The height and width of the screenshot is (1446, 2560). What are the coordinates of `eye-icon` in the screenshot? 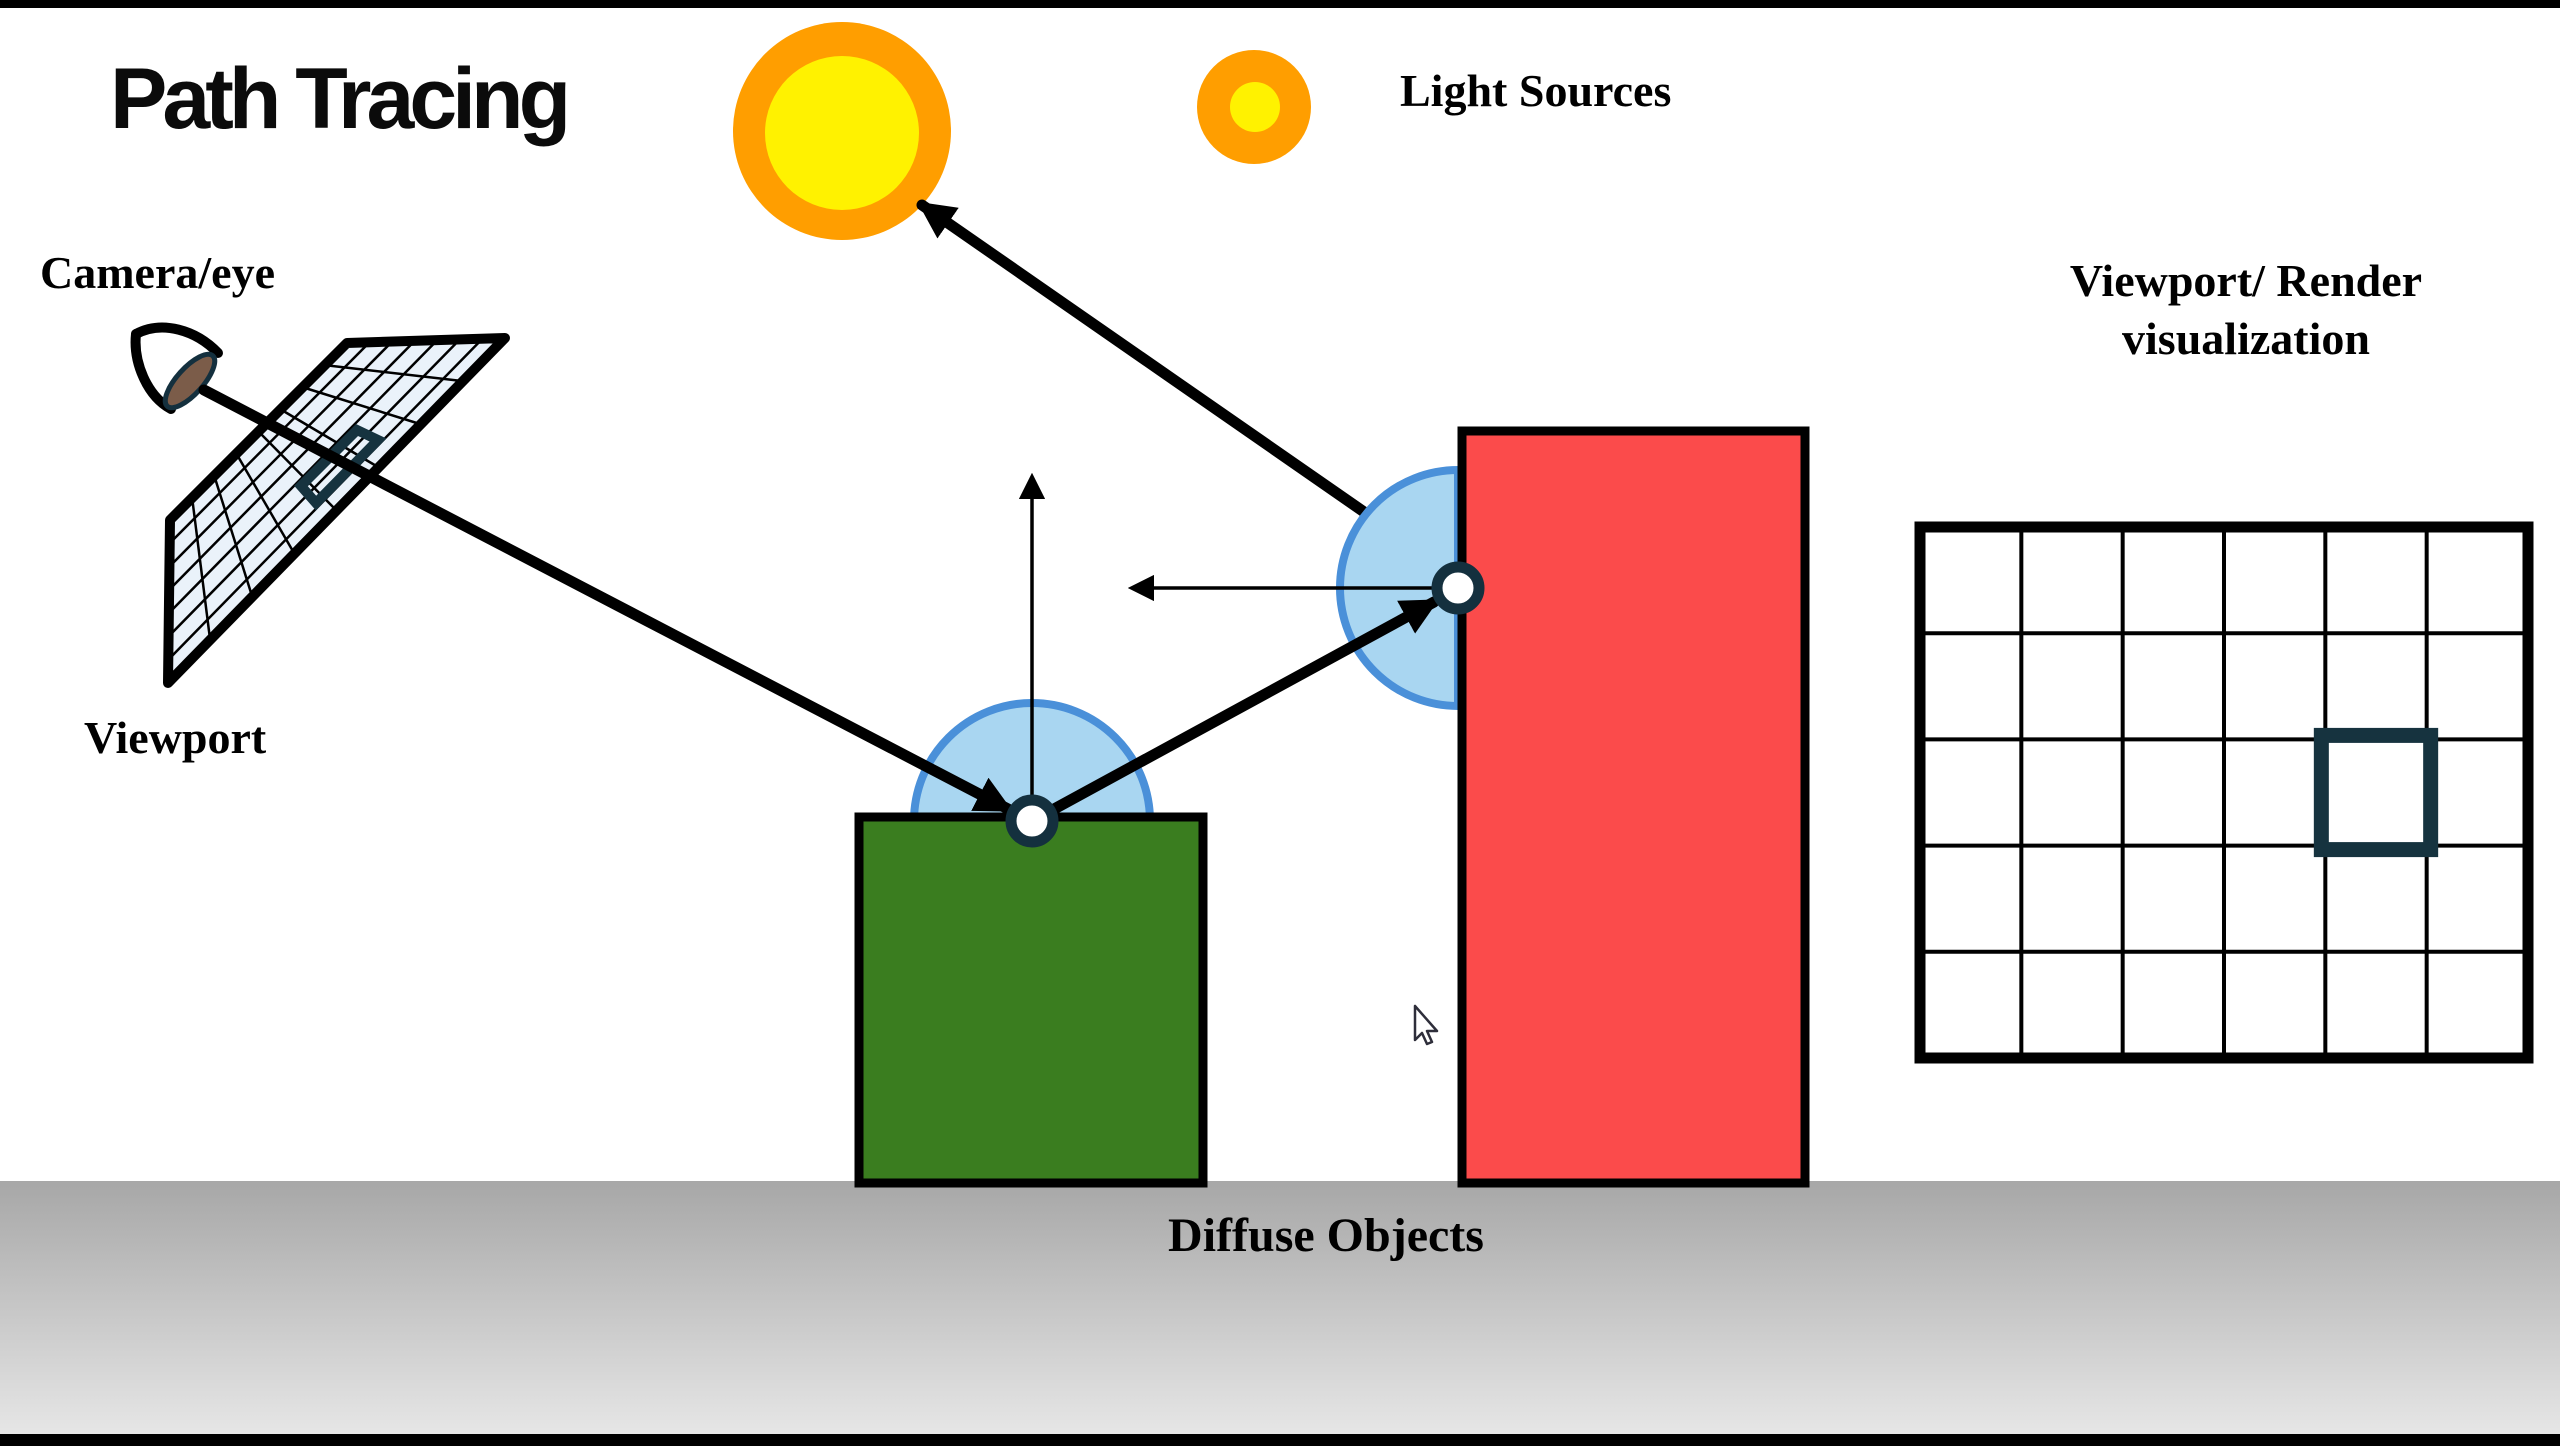 It's located at (176, 368).